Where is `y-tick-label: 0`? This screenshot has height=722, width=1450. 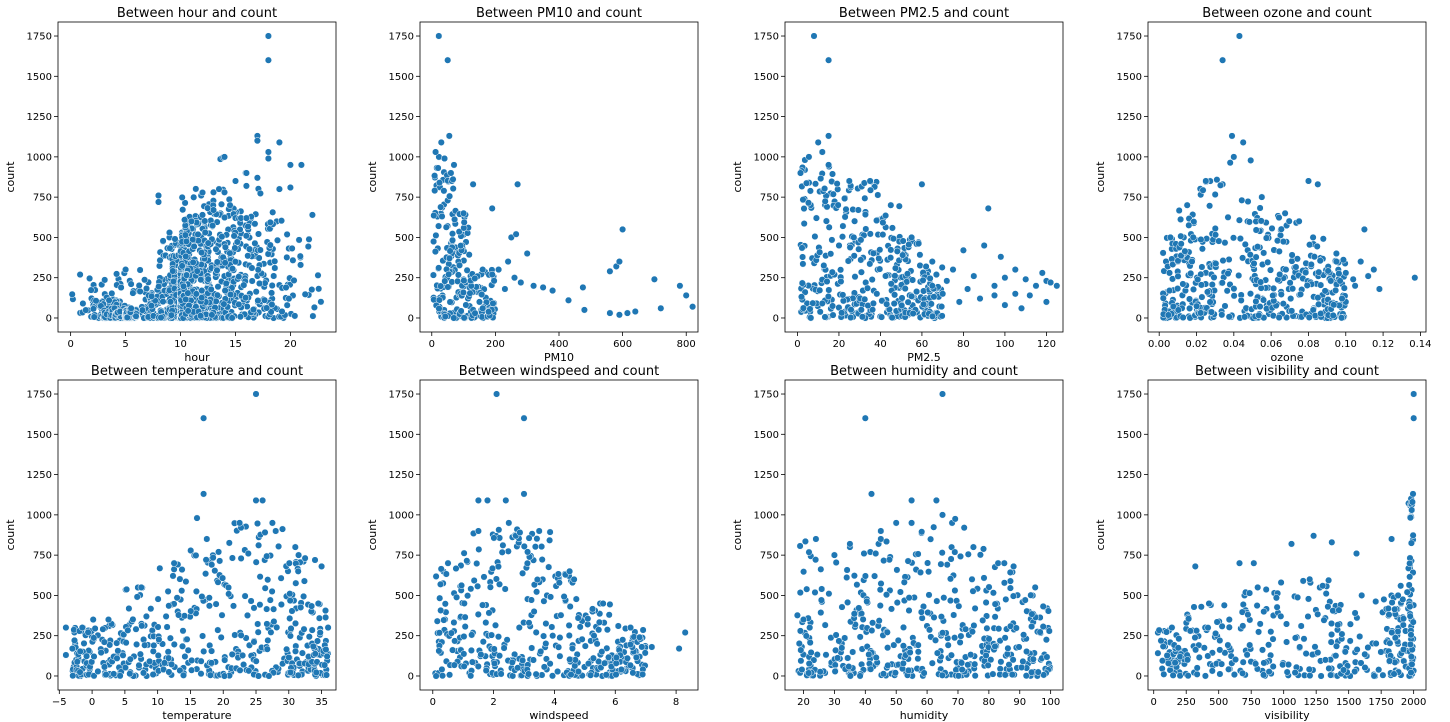
y-tick-label: 0 is located at coordinates (49, 676).